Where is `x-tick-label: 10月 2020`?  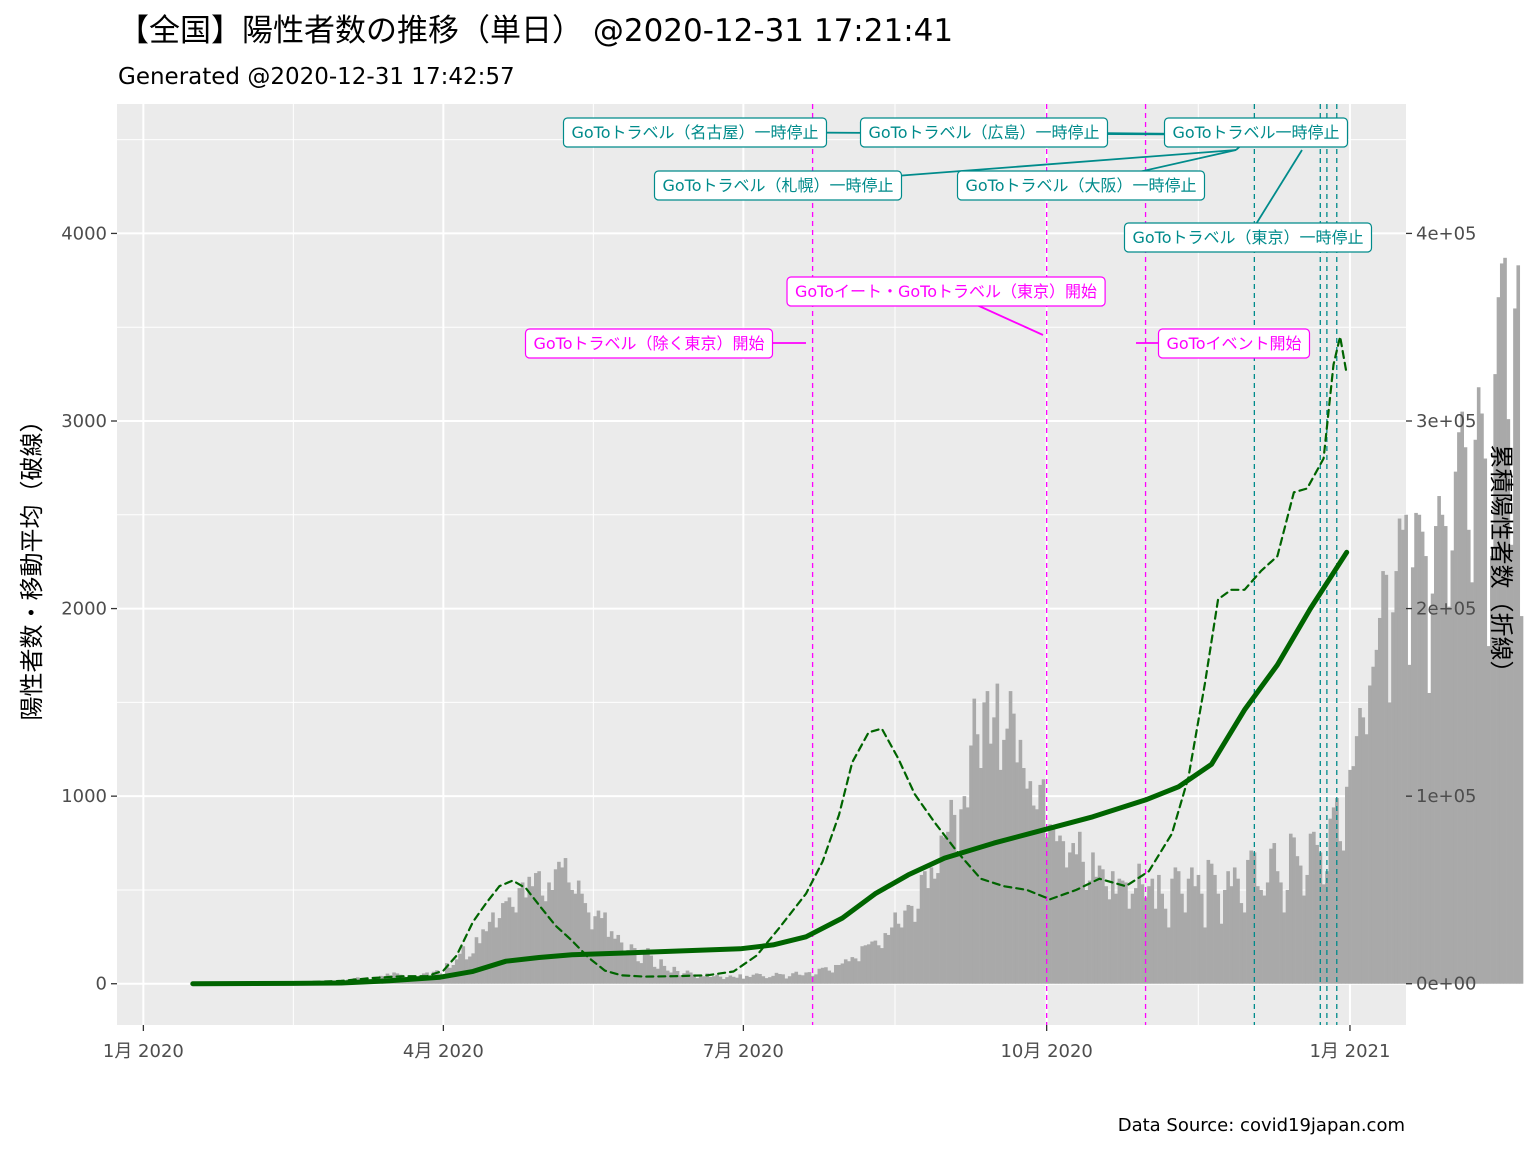
x-tick-label: 10月 2020 is located at coordinates (1046, 1051).